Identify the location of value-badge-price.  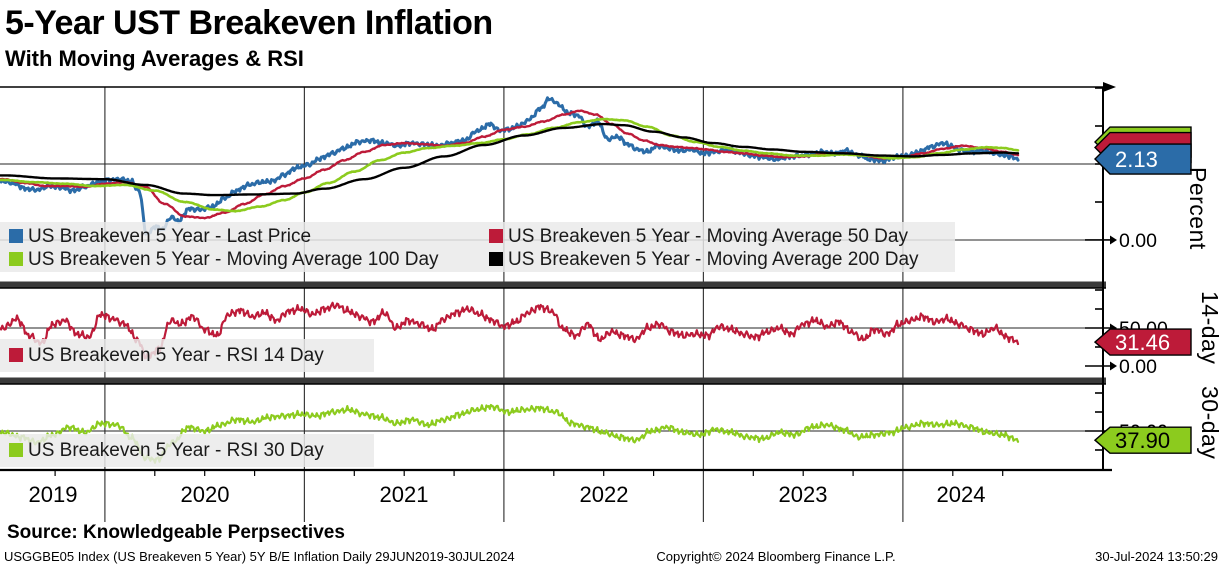
(1143, 159).